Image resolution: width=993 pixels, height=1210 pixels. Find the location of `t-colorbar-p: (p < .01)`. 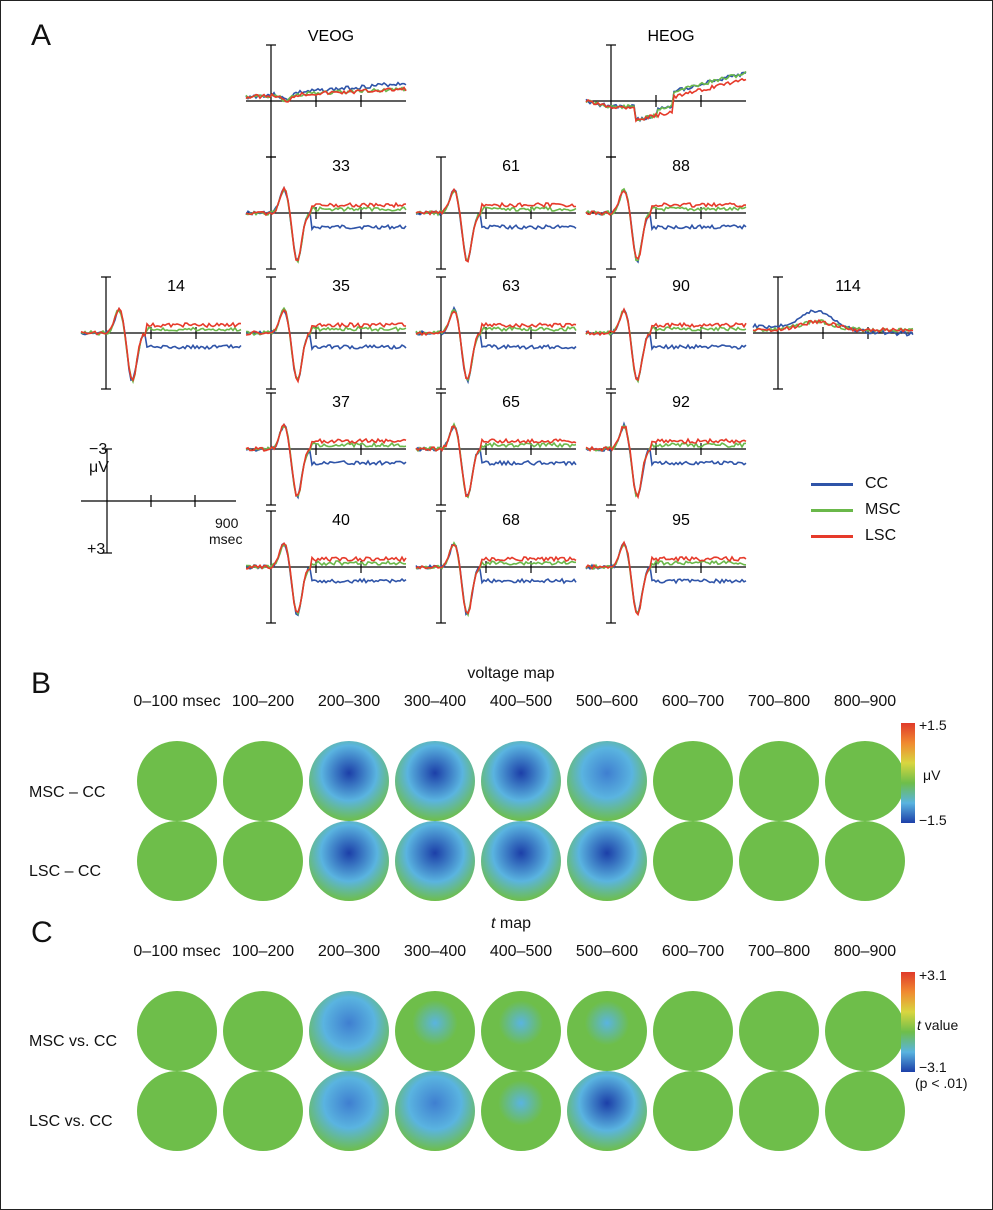

t-colorbar-p: (p < .01) is located at coordinates (941, 1083).